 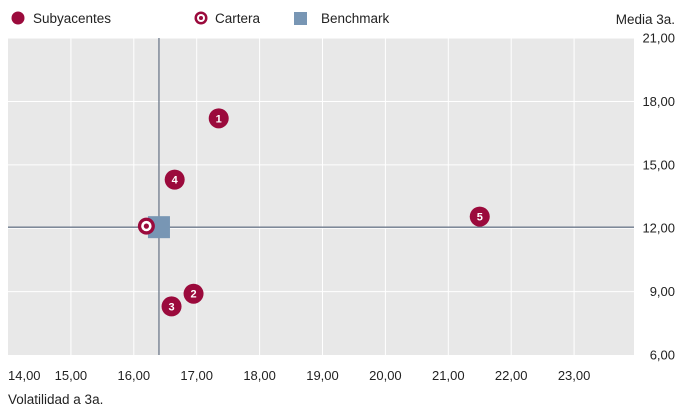 What do you see at coordinates (259, 375) in the screenshot?
I see `x-tick-label: 18,00` at bounding box center [259, 375].